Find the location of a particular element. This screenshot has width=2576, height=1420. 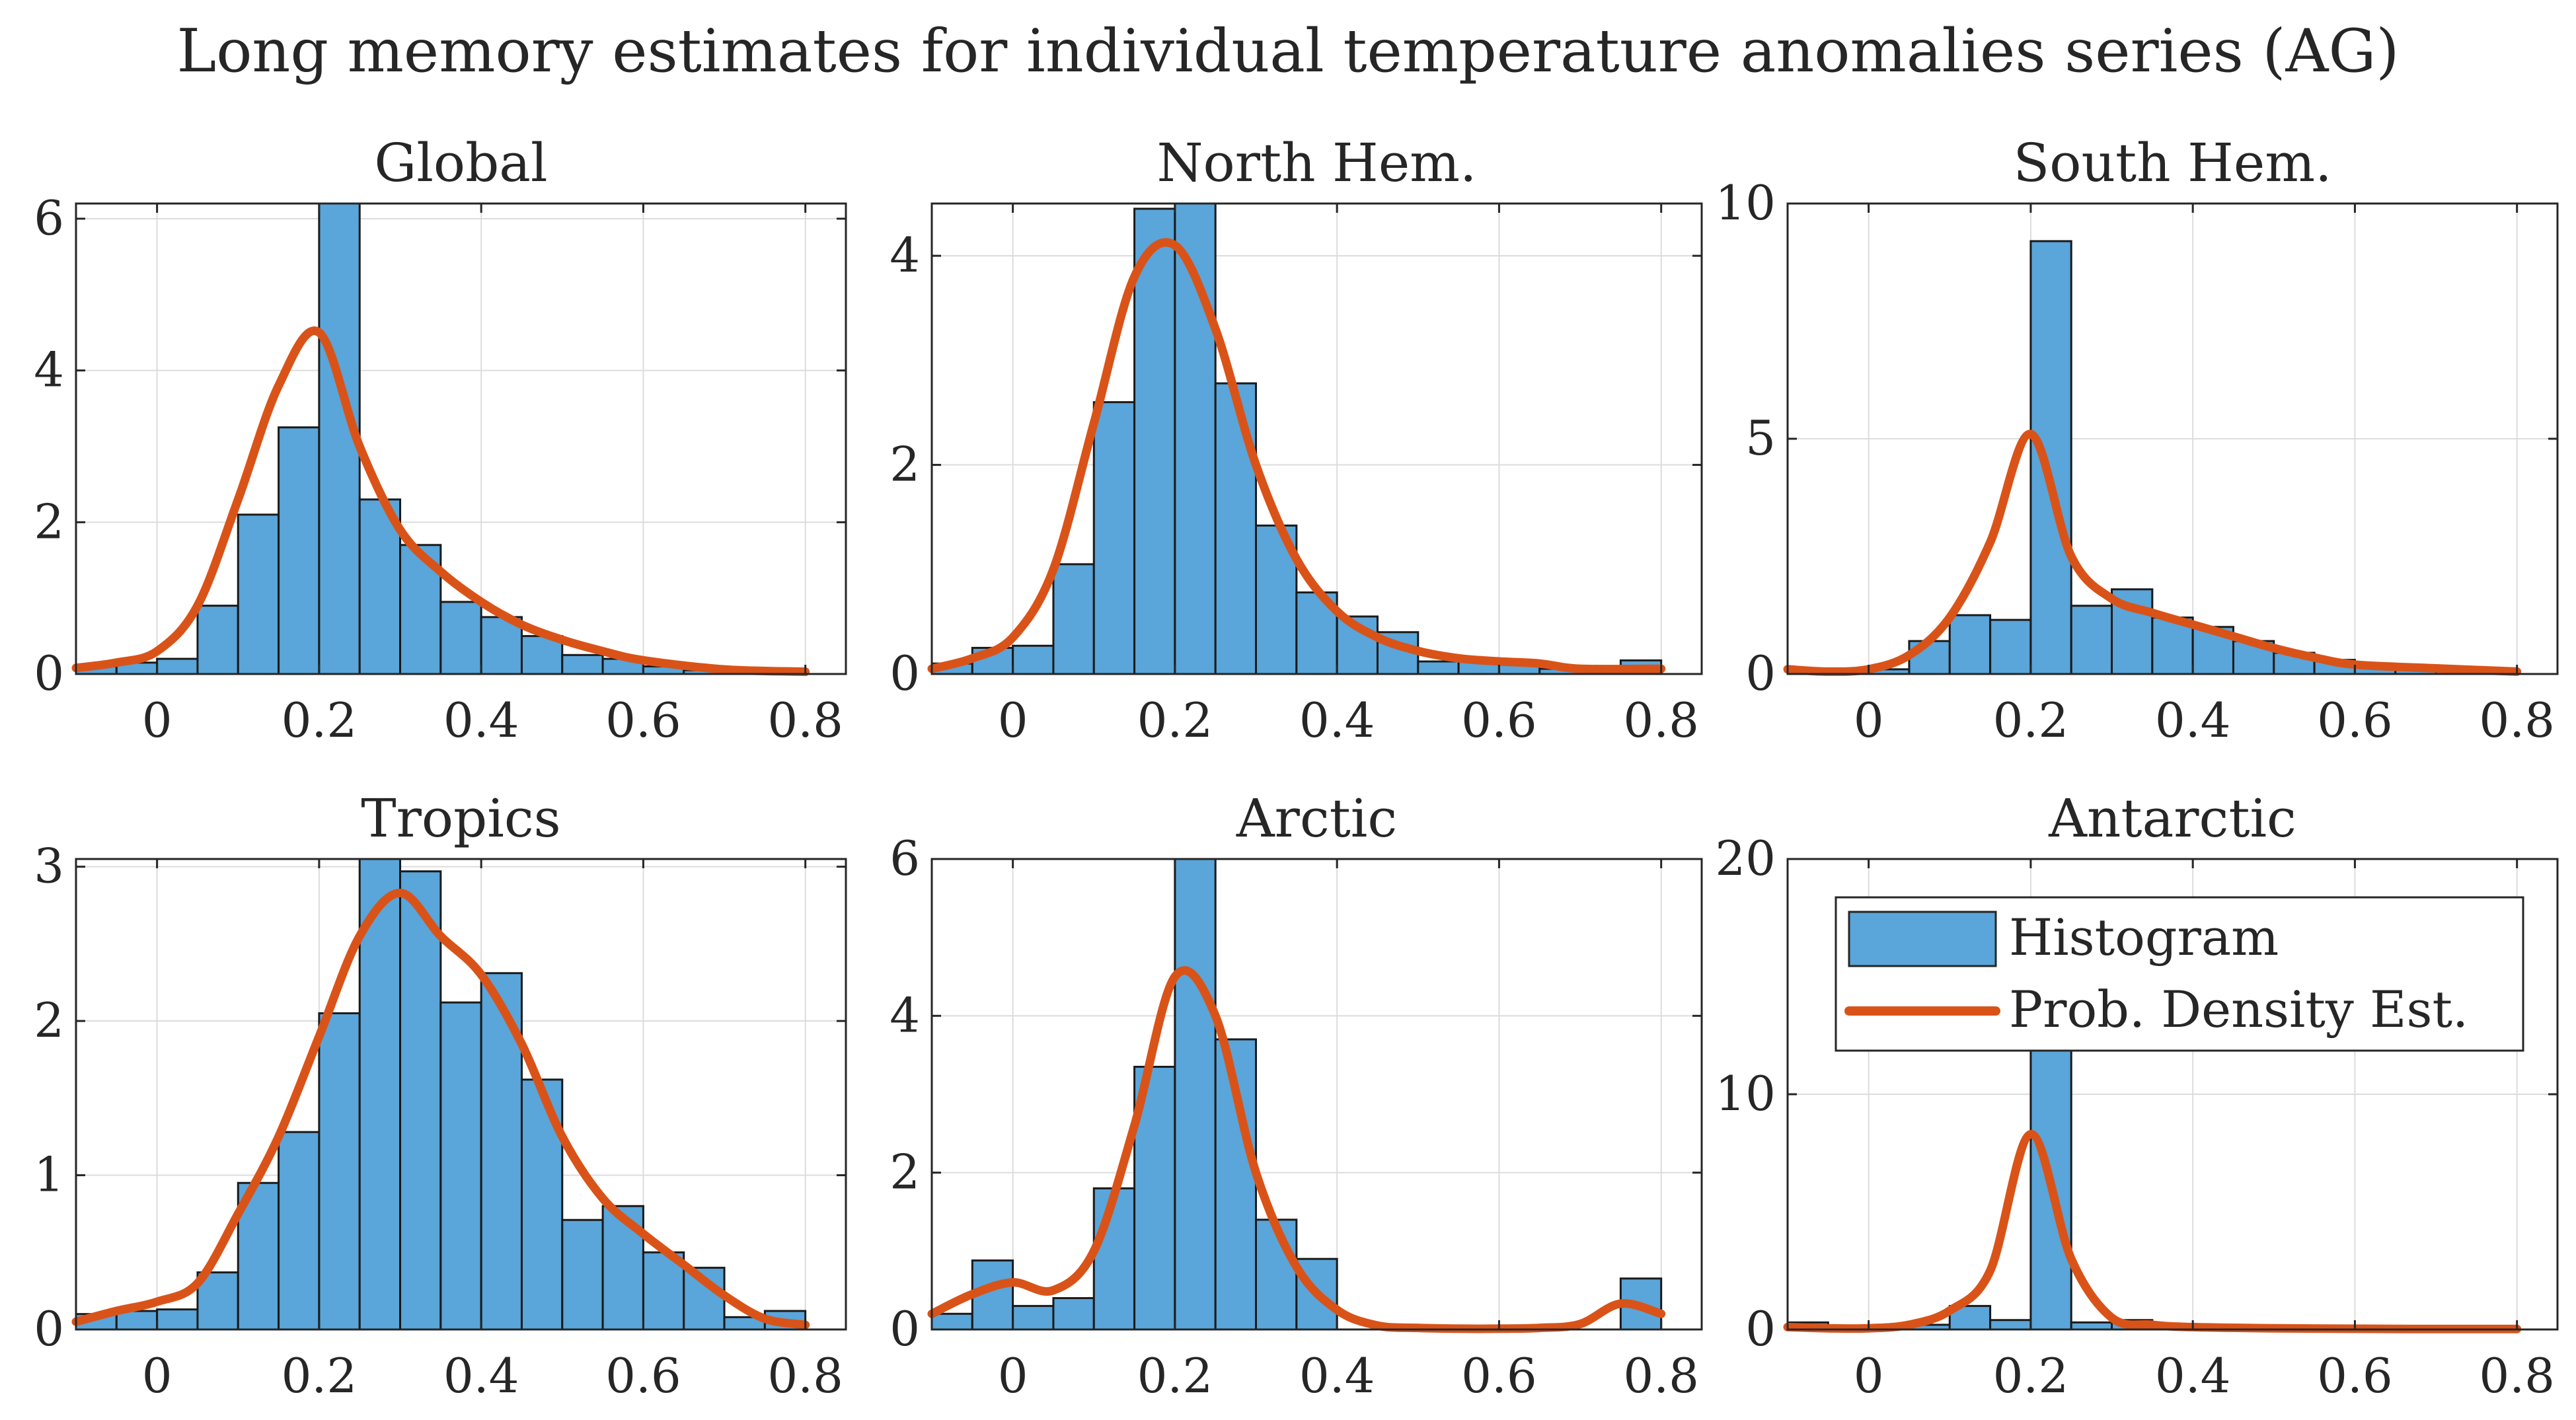

panel-title: Tropics is located at coordinates (461, 818).